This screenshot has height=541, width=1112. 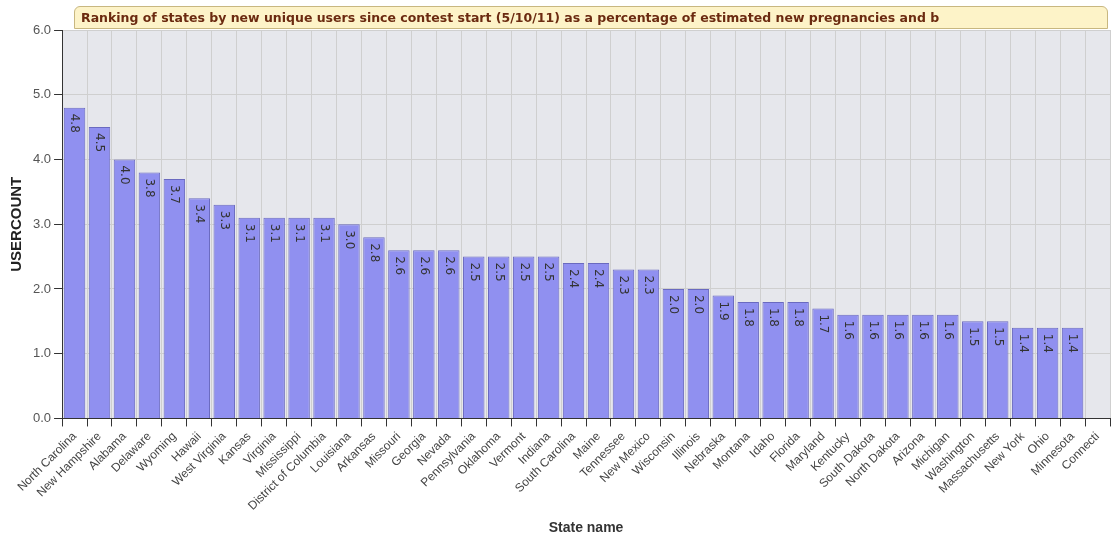 What do you see at coordinates (42, 223) in the screenshot?
I see `y-tick-label: 3.0` at bounding box center [42, 223].